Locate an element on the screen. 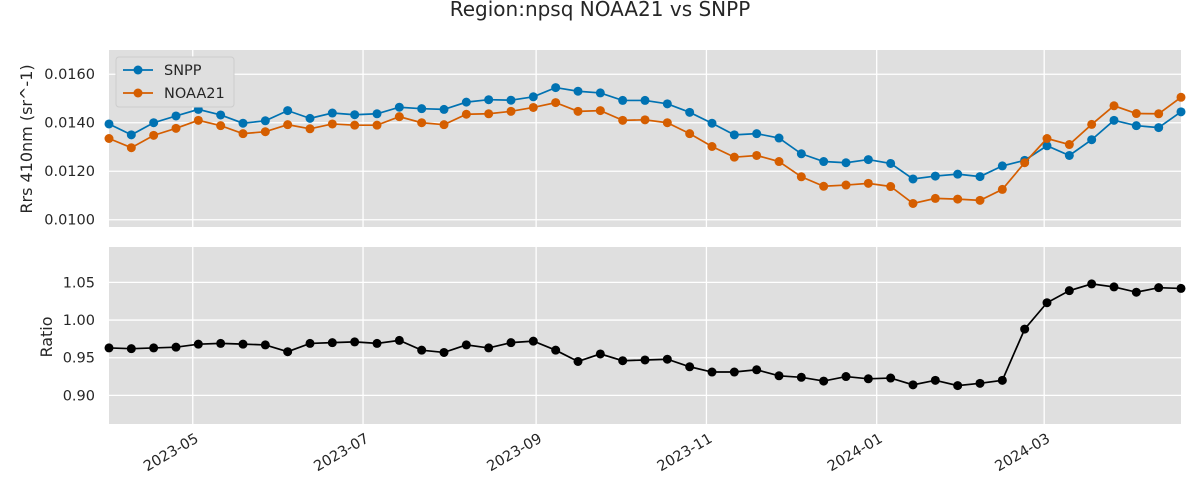 This screenshot has height=500, width=1200. bottom-y-axis-label: Ratio is located at coordinates (46, 336).